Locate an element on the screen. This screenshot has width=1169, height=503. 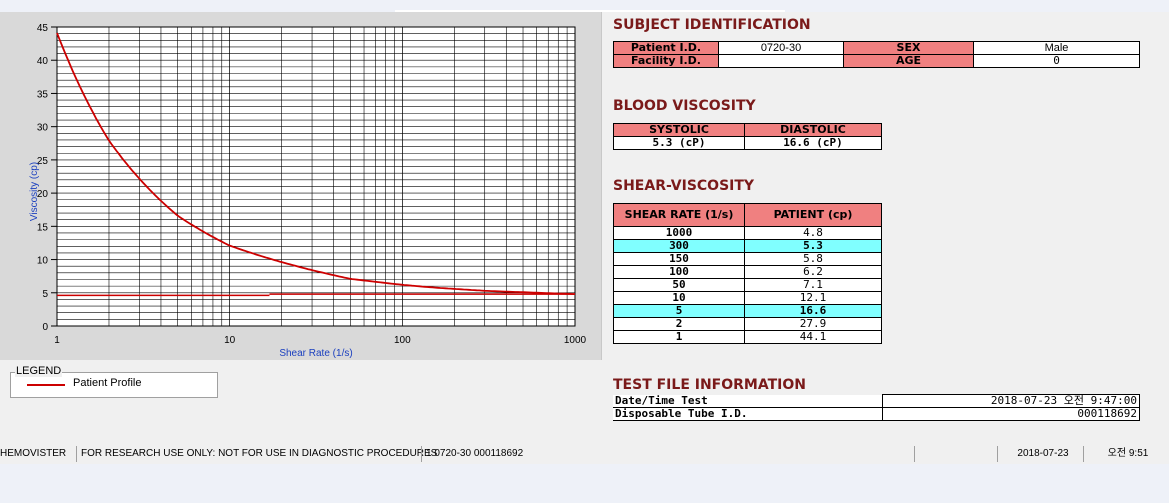
date-time-label: Date/Time Test is located at coordinates (748, 401).